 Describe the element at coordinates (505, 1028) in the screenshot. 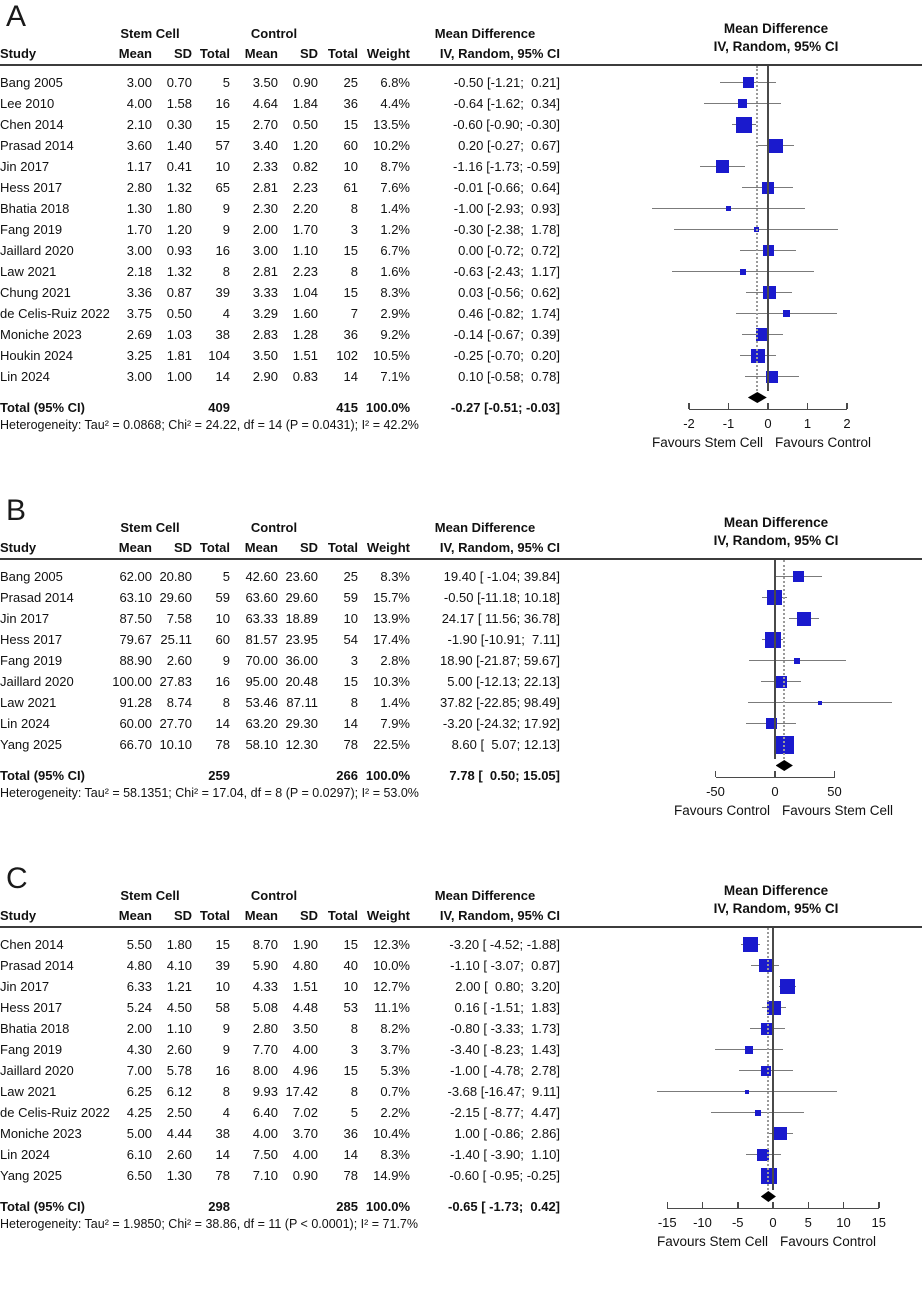

I see `ci-cell: -0.80 [ -3.33; 1.73]` at that location.